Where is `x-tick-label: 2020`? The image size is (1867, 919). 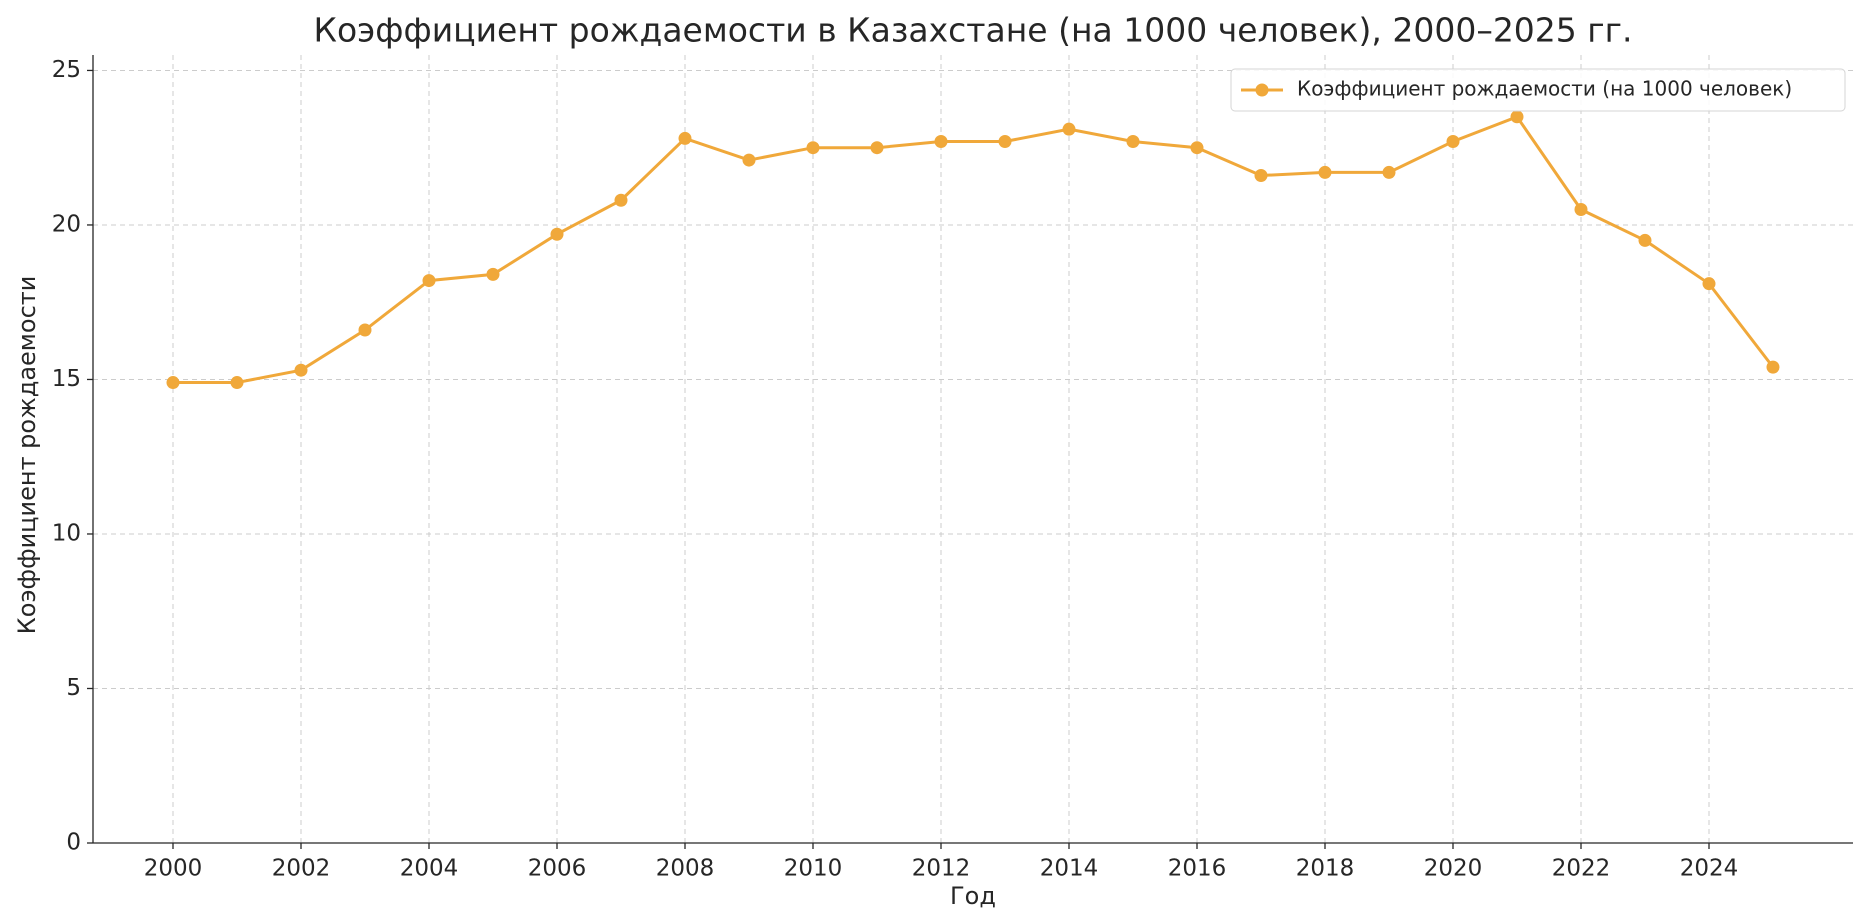 x-tick-label: 2020 is located at coordinates (1453, 869).